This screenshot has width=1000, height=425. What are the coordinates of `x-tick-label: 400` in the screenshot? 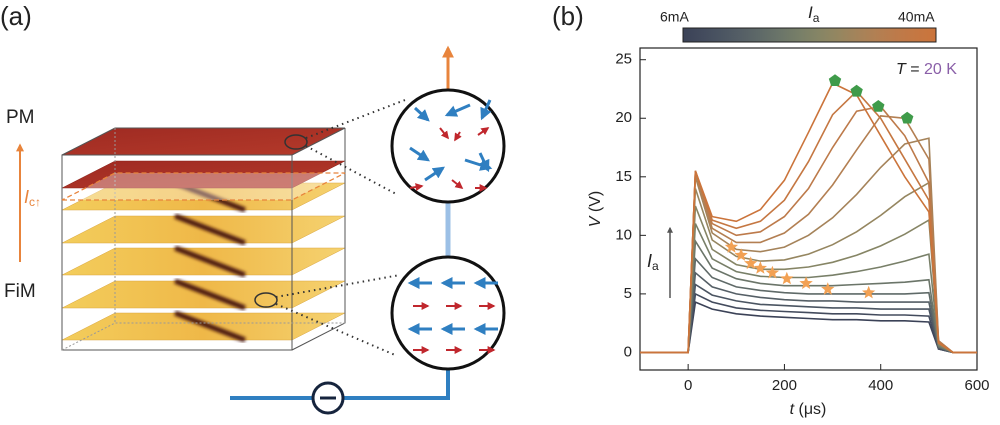 It's located at (880, 385).